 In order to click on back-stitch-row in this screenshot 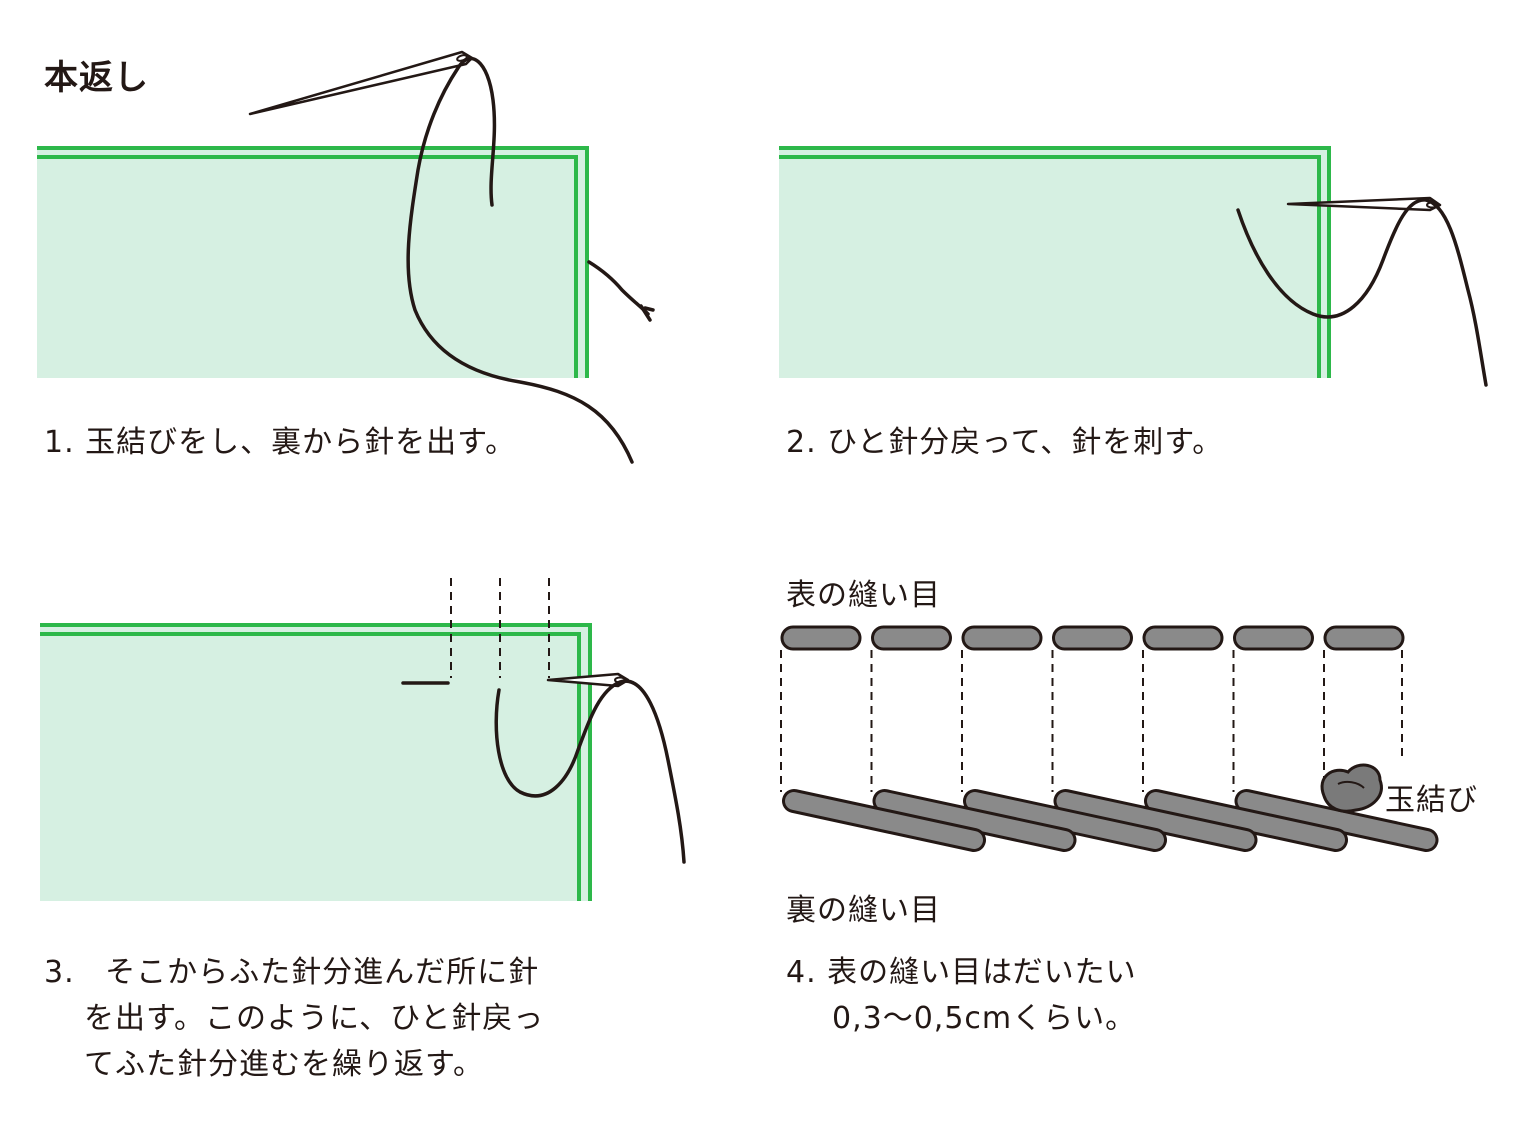, I will do `click(1110, 820)`.